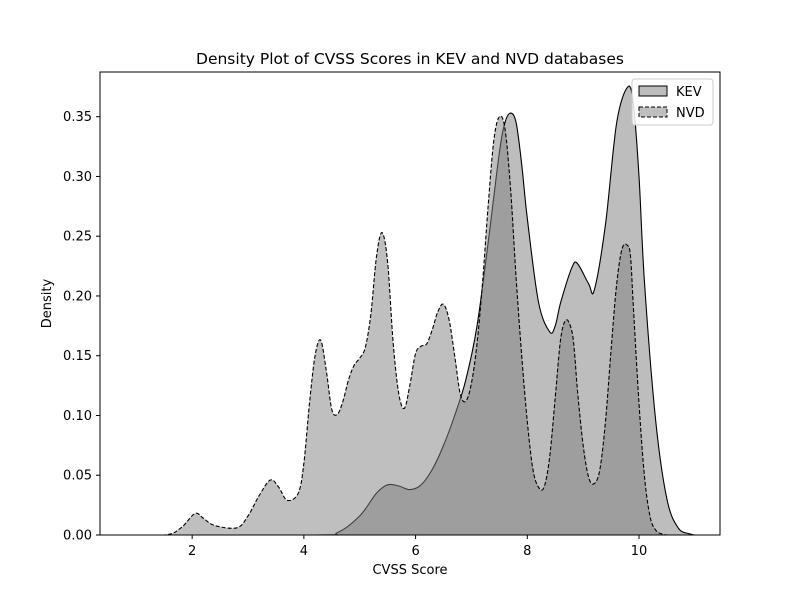 The height and width of the screenshot is (600, 800). What do you see at coordinates (409, 570) in the screenshot?
I see `x-axis-label: CVSS Score` at bounding box center [409, 570].